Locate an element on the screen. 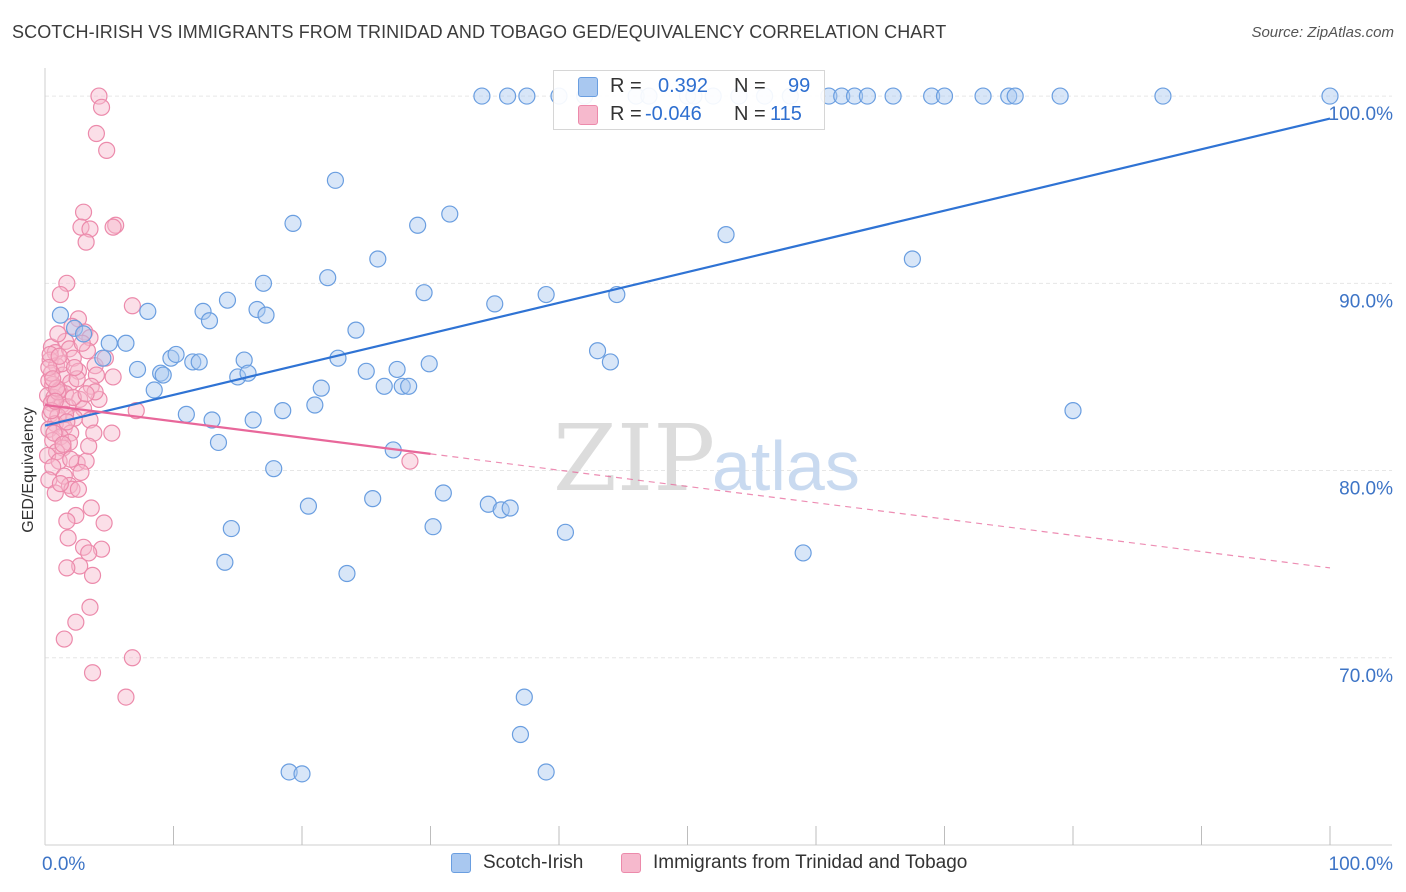 This screenshot has height=892, width=1406. legend-r-value: 0.392 is located at coordinates (683, 86).